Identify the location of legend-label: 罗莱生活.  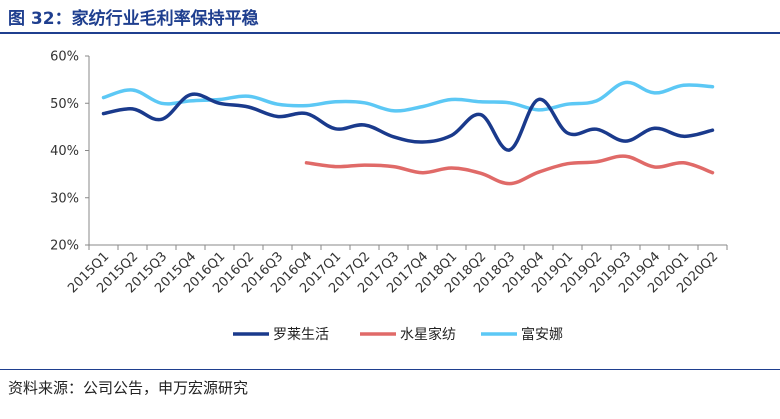
(301, 335).